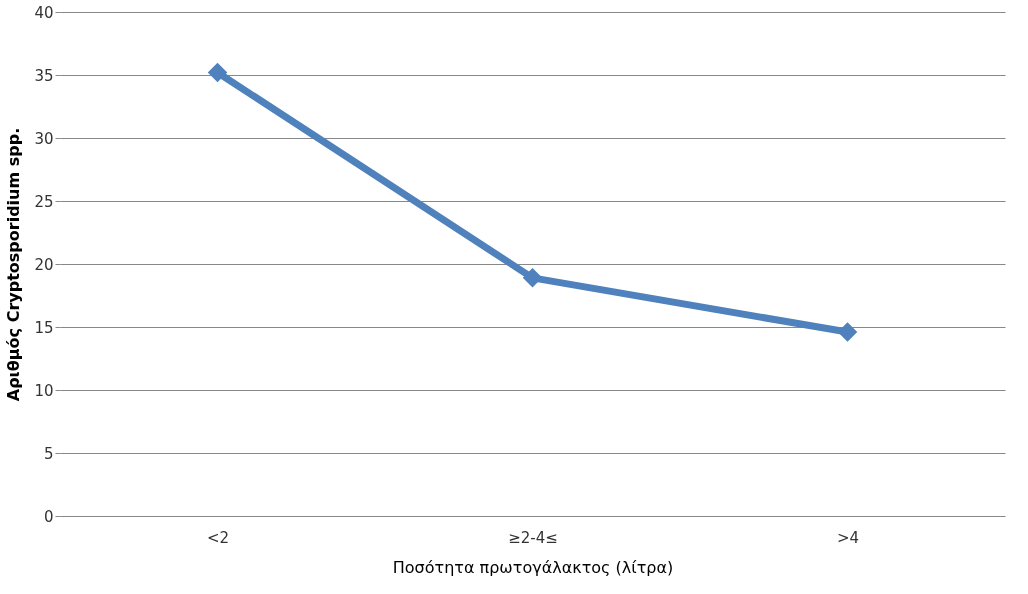 Image resolution: width=1028 pixels, height=594 pixels. Describe the element at coordinates (44, 12) in the screenshot. I see `y-tick-label: 40` at that location.